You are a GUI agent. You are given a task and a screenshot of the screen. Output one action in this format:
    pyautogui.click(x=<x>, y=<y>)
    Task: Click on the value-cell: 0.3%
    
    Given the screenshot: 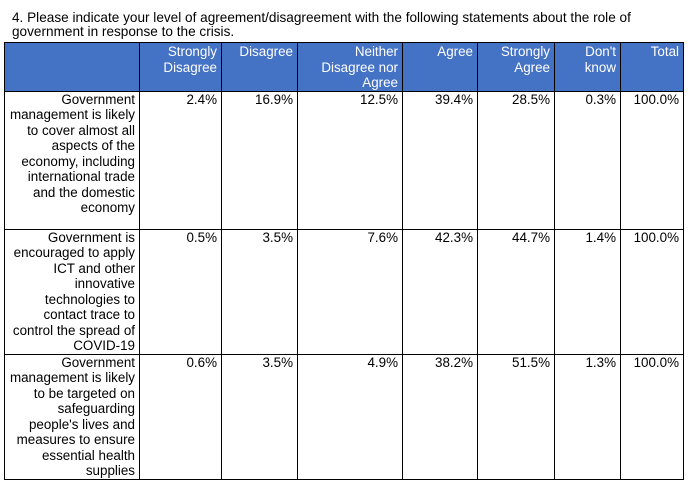 What is the action you would take?
    pyautogui.click(x=587, y=160)
    